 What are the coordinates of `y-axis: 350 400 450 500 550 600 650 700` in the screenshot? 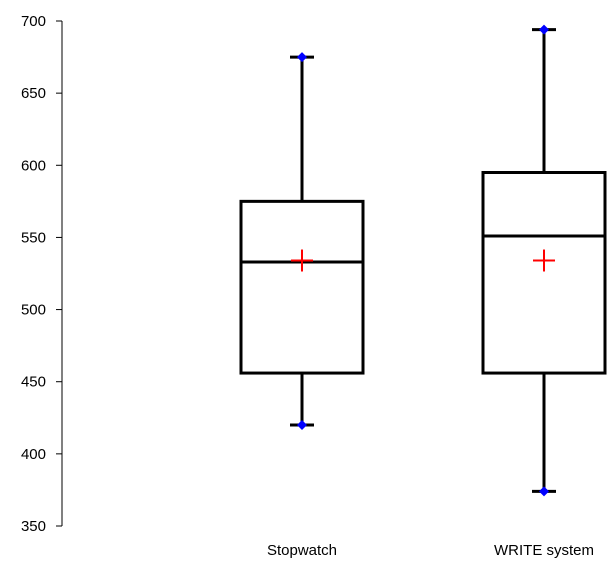 It's located at (42, 274).